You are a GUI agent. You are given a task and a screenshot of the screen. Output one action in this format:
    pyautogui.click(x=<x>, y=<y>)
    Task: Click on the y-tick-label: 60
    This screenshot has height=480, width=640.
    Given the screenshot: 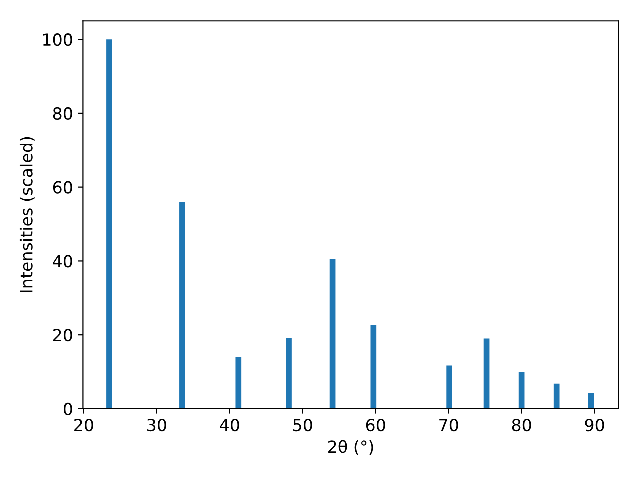 What is the action you would take?
    pyautogui.click(x=62, y=187)
    